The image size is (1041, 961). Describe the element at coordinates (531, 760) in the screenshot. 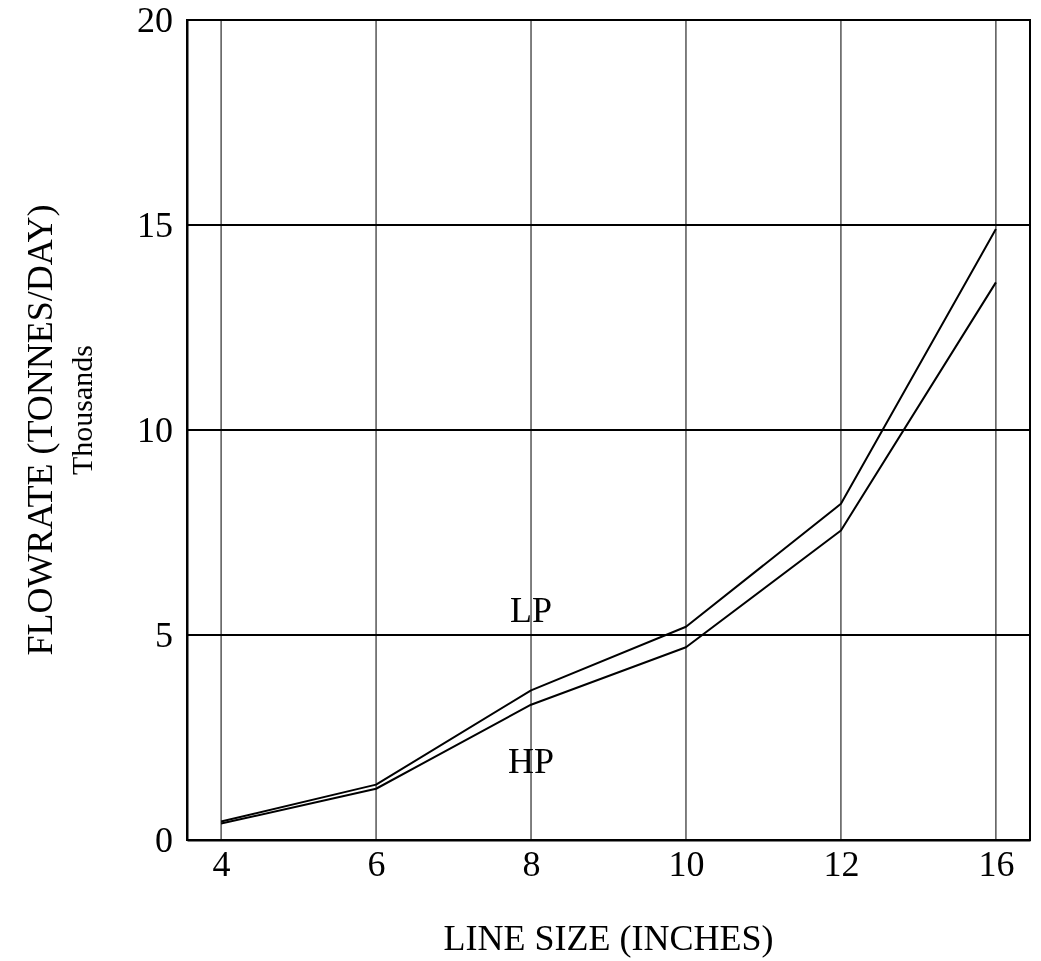

I see `series-label: HP` at that location.